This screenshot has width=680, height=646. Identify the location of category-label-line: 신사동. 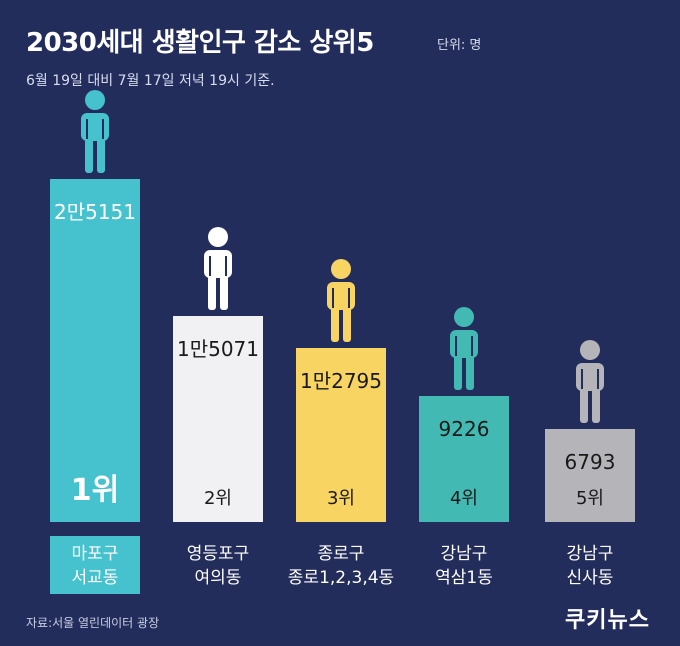
(590, 578).